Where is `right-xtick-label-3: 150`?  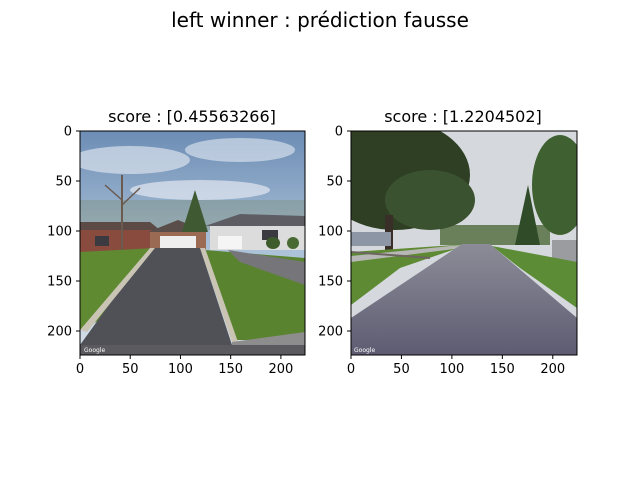
right-xtick-label-3: 150 is located at coordinates (502, 369).